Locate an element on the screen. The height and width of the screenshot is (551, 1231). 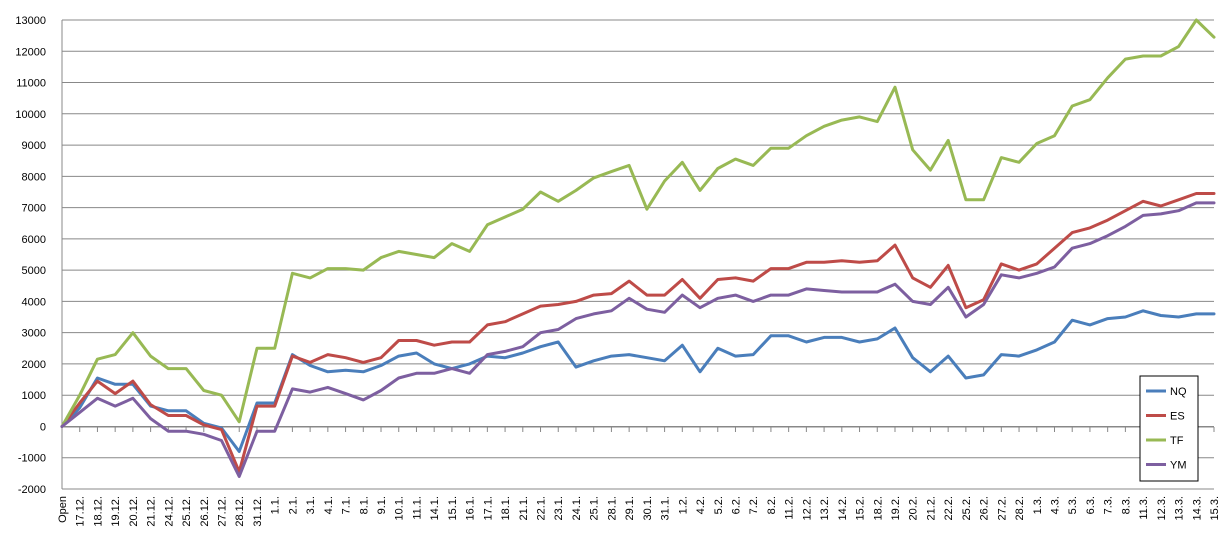
x-tick-label: 7.2. is located at coordinates (754, 505).